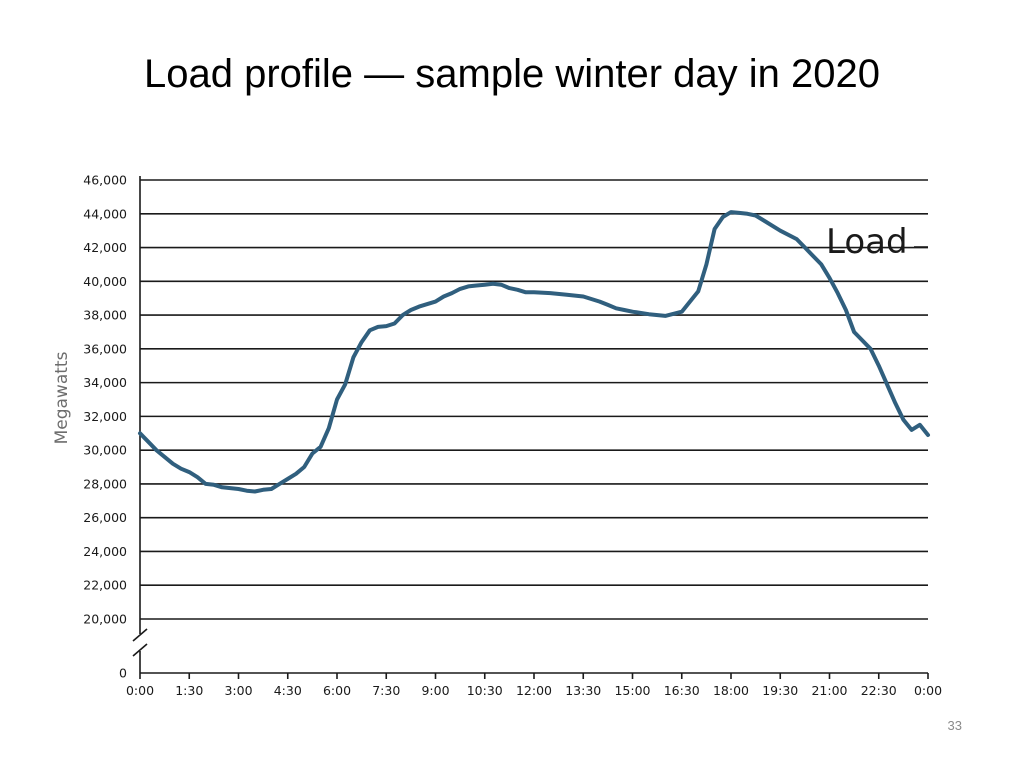 The height and width of the screenshot is (768, 1024). Describe the element at coordinates (583, 690) in the screenshot. I see `x-tick-label: 13:30` at that location.